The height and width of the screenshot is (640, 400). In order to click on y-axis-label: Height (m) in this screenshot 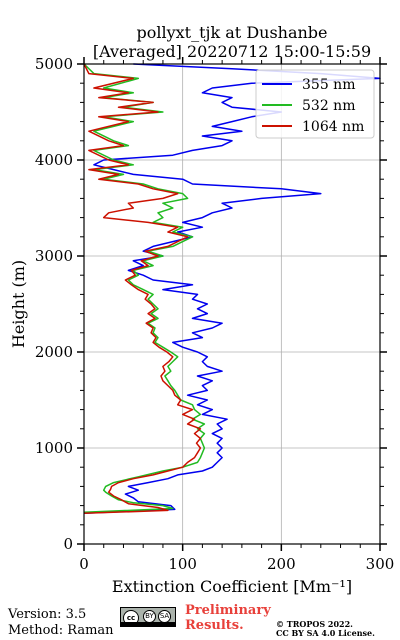, I will do `click(18, 304)`.